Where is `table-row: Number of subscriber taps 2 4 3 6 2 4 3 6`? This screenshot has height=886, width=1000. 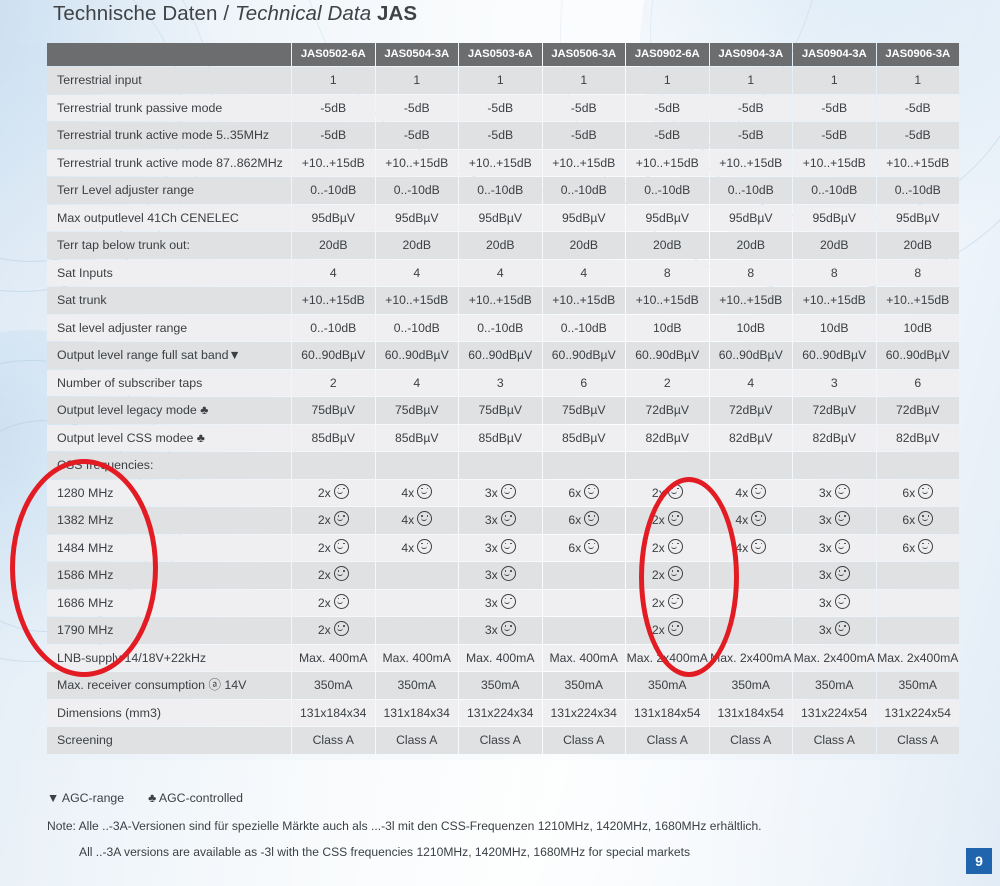 table-row: Number of subscriber taps 2 4 3 6 2 4 3 6 is located at coordinates (503, 382).